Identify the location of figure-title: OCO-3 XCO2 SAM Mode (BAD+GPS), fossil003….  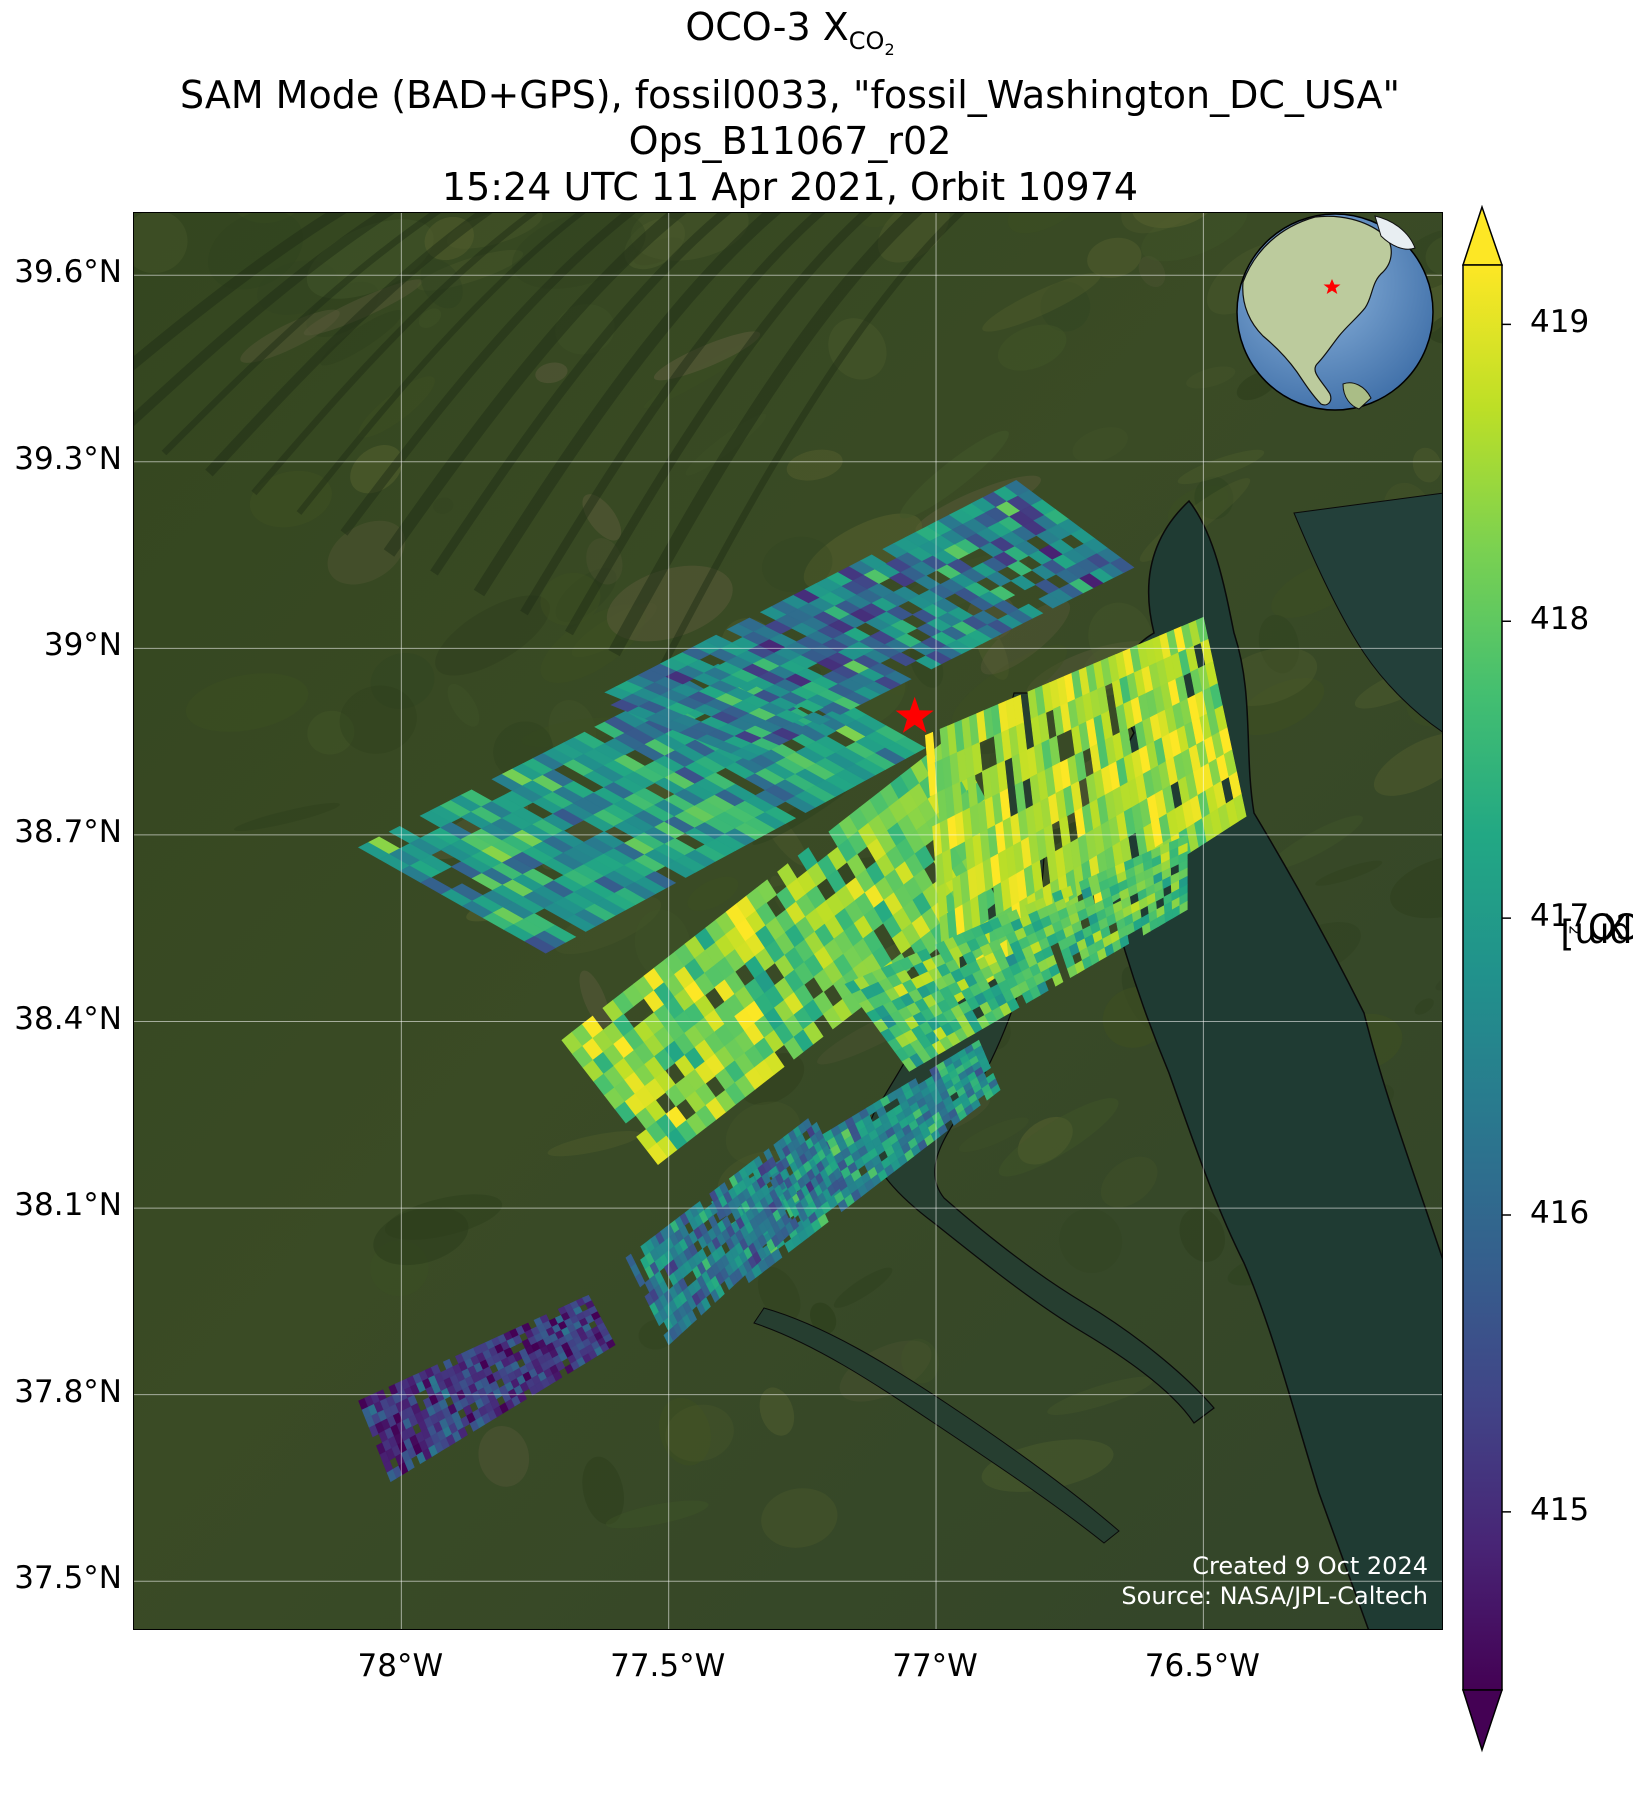
(790, 107).